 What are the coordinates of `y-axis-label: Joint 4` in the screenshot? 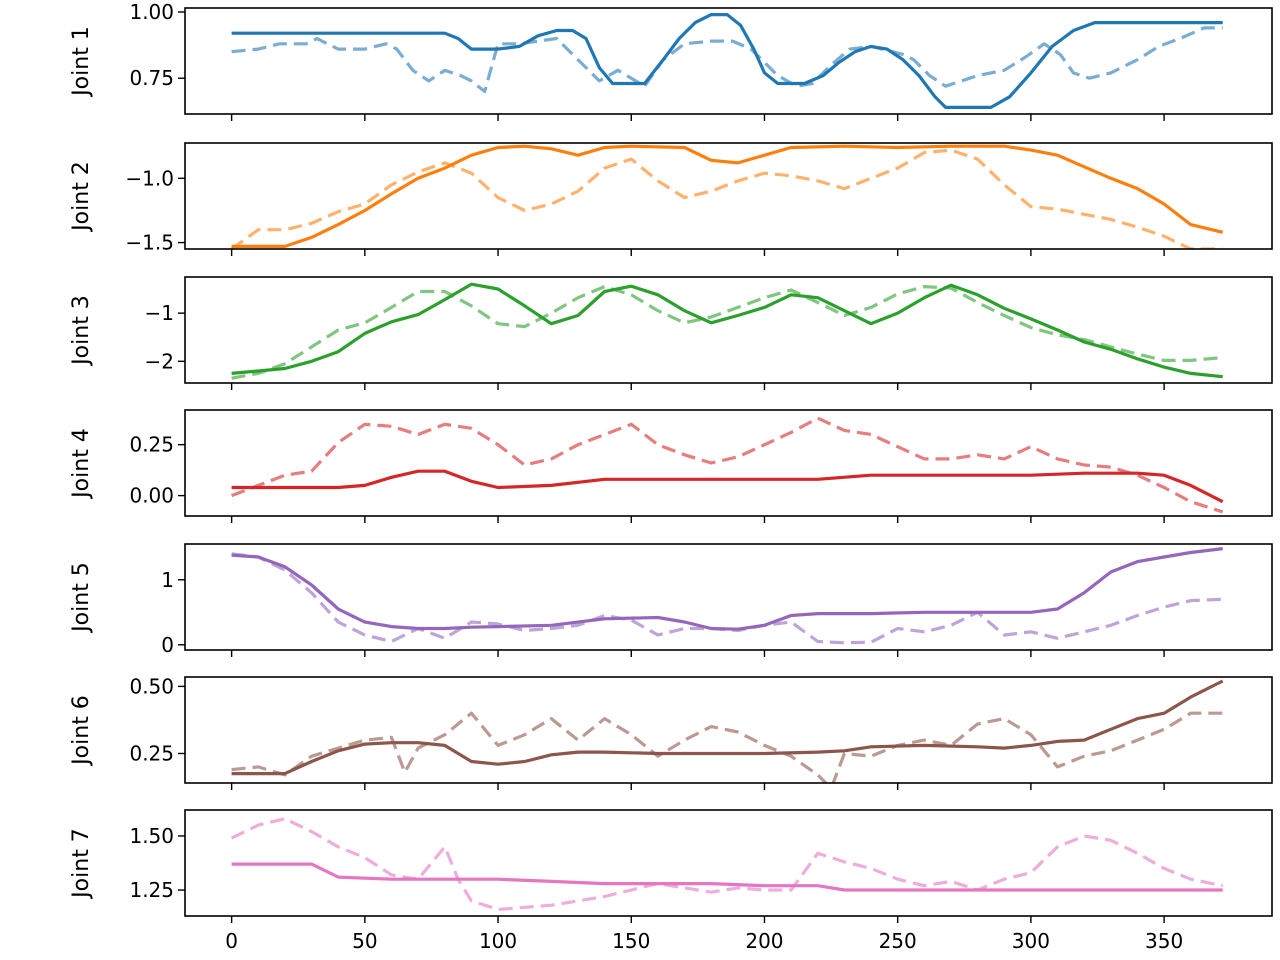 It's located at (81, 464).